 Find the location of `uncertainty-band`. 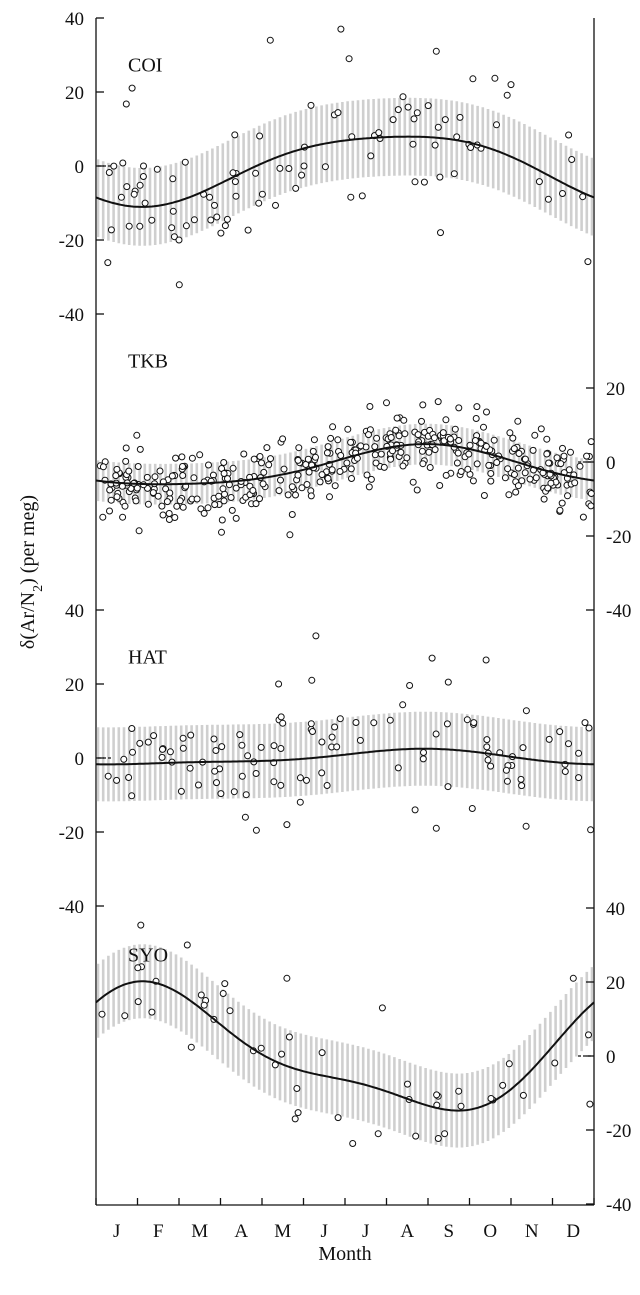

uncertainty-band is located at coordinates (345, 171).